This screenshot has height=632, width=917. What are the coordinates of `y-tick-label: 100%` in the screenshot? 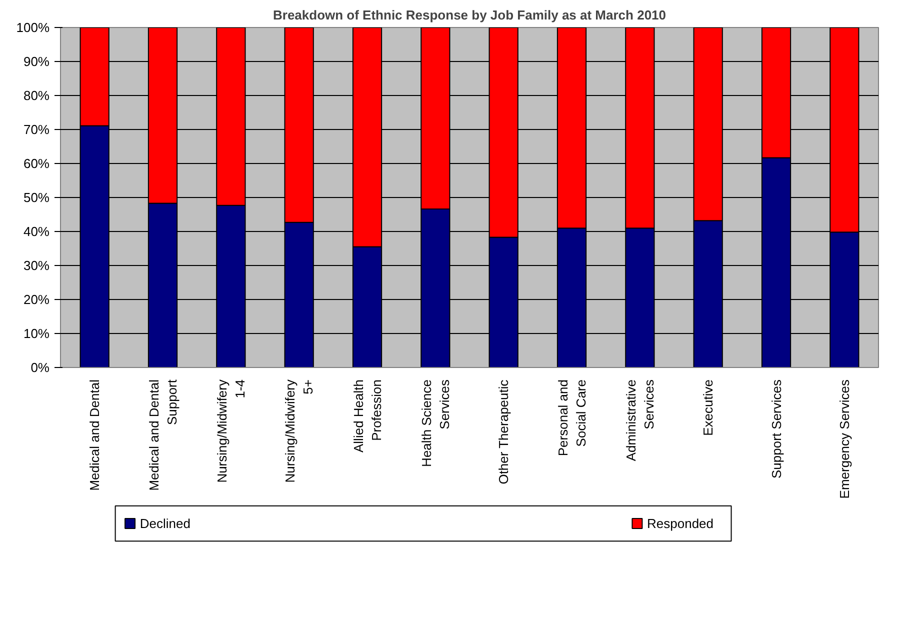 It's located at (33, 27).